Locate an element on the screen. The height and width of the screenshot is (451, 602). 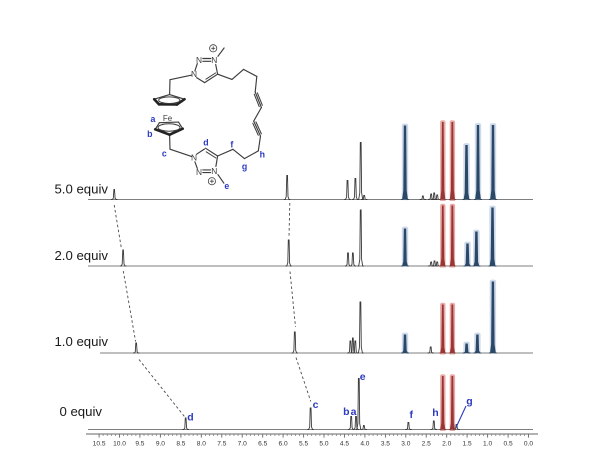
svg-text: 3.5 is located at coordinates (385, 444).